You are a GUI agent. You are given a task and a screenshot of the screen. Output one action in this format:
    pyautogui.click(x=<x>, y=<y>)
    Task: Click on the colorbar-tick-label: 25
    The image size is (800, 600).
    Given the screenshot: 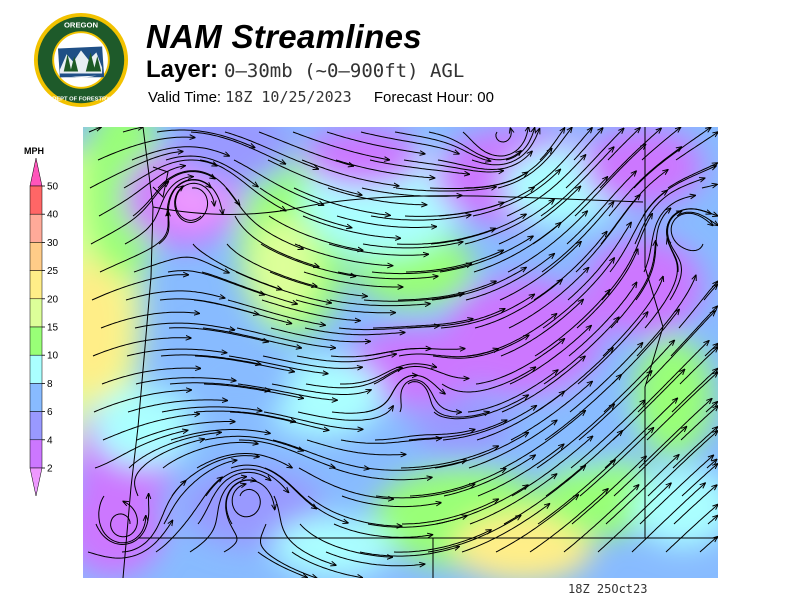 What is the action you would take?
    pyautogui.click(x=53, y=271)
    